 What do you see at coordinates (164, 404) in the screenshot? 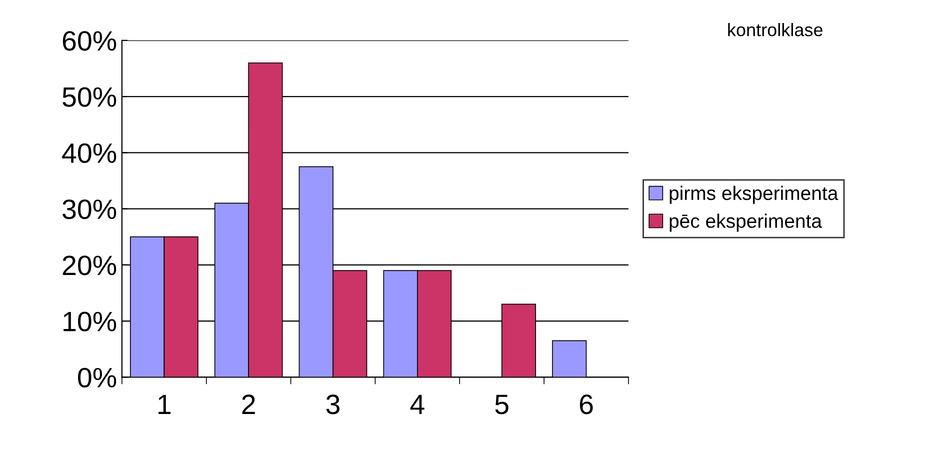
I see `x-tick-label: 1` at bounding box center [164, 404].